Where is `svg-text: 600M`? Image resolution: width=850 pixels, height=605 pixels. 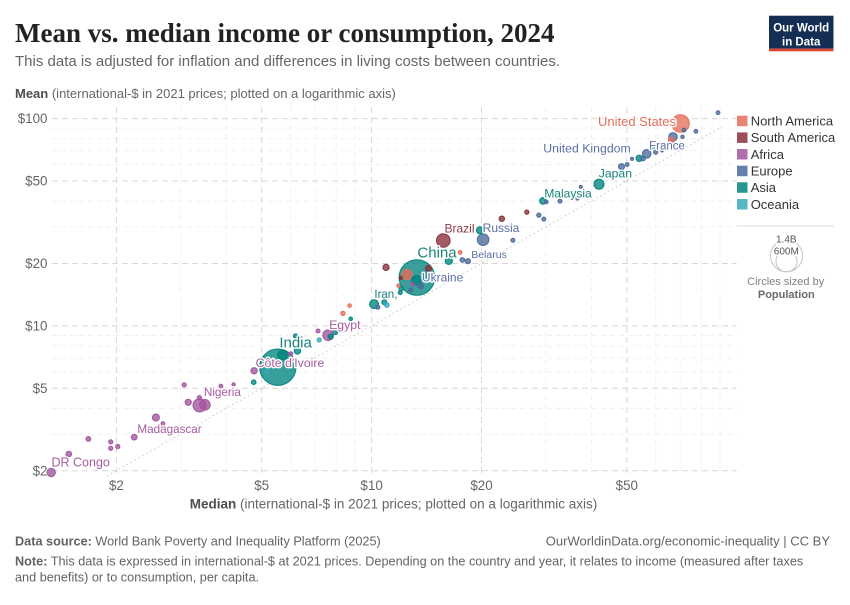
svg-text: 600M is located at coordinates (786, 251).